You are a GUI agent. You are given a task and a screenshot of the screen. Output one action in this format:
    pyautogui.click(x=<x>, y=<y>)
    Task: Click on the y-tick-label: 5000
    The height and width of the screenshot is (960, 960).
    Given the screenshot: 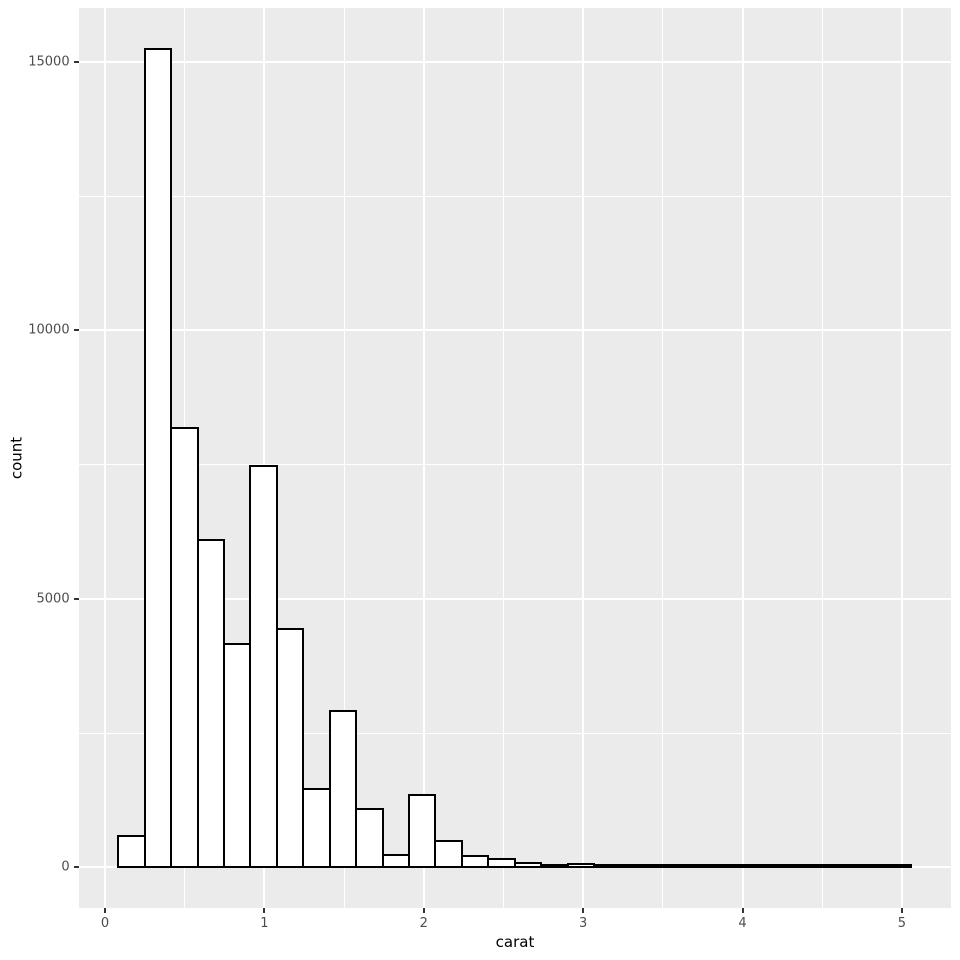 What is the action you would take?
    pyautogui.click(x=53, y=599)
    